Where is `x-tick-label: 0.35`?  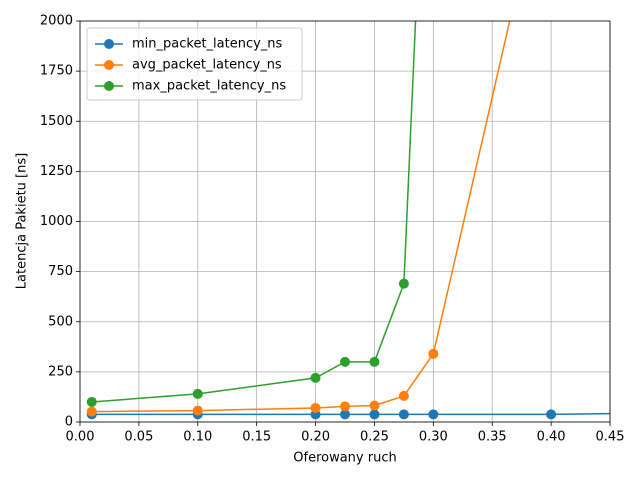 x-tick-label: 0.35 is located at coordinates (492, 437).